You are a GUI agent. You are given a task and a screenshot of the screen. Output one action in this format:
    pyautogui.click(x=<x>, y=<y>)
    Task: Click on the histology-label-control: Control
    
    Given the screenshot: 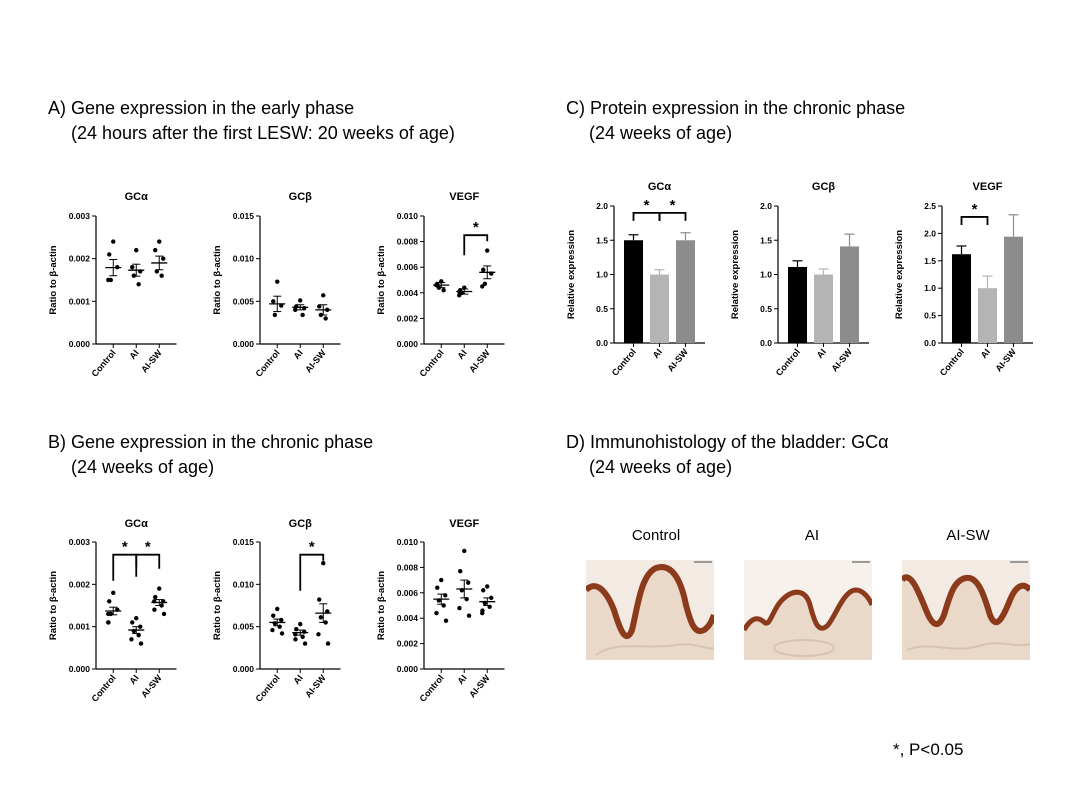 What is the action you would take?
    pyautogui.click(x=656, y=535)
    